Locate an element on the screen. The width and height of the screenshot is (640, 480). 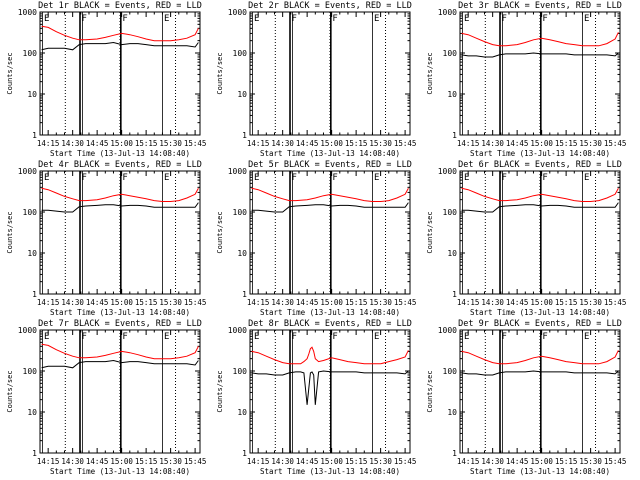
panel-title: Det 5r BLACK = Events, RED = LLD is located at coordinates (330, 165).